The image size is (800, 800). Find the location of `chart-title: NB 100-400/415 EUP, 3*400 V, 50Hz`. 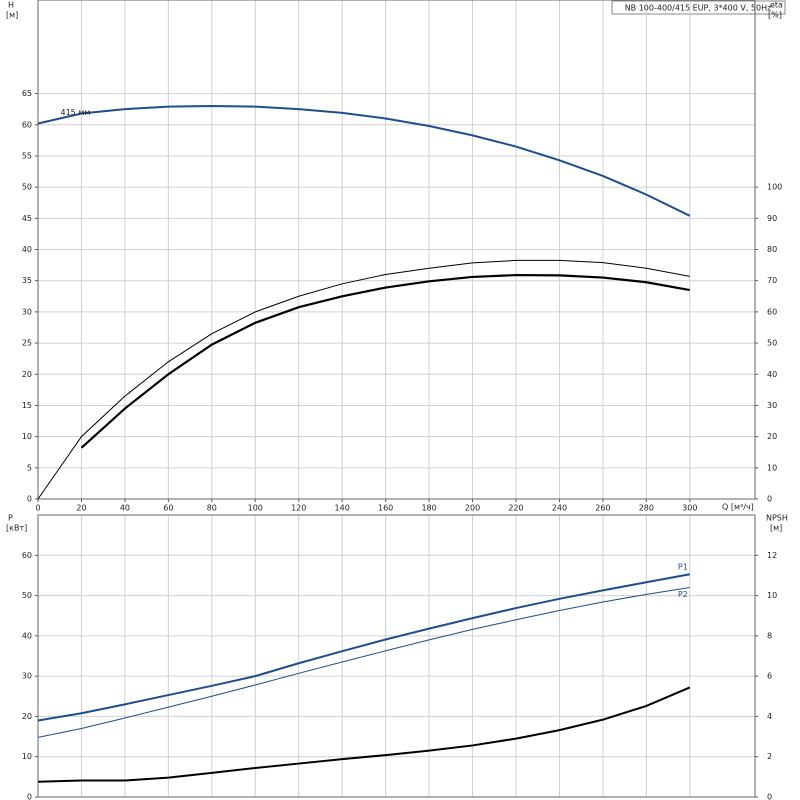

chart-title: NB 100-400/415 EUP, 3*400 V, 50Hz is located at coordinates (698, 8).